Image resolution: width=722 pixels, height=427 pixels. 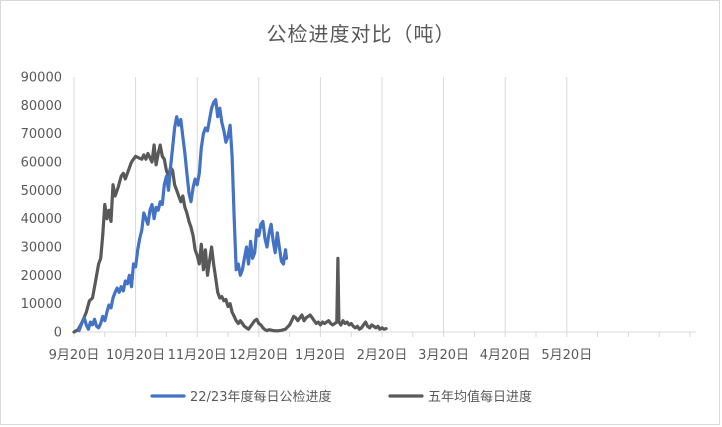 I want to click on x-tick-label: 5月20日, so click(x=566, y=355).